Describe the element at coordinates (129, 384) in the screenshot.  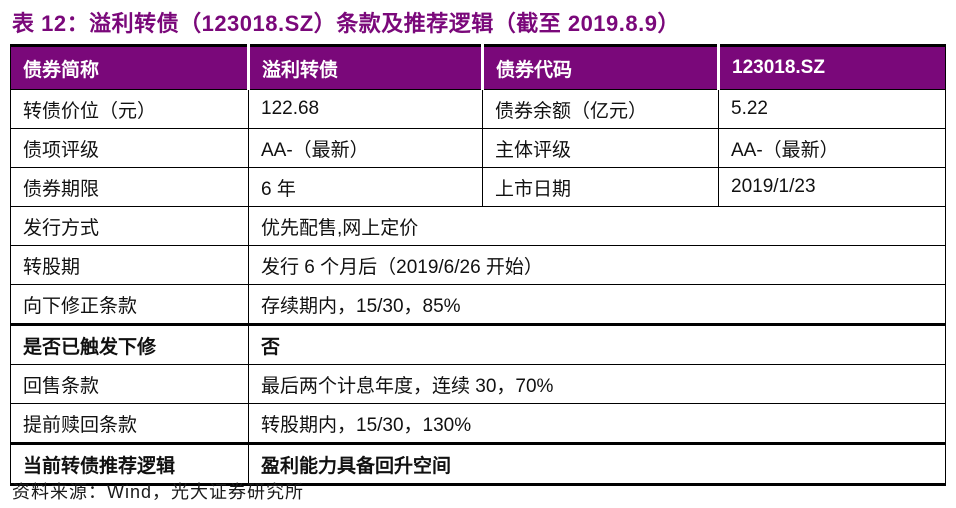
I see `row-label: 回售条款` at that location.